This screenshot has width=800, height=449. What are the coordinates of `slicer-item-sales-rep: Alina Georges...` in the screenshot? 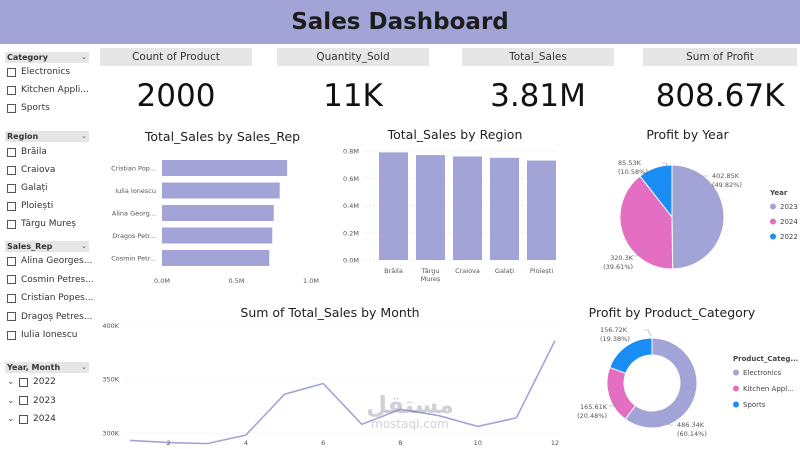 It's located at (50, 261).